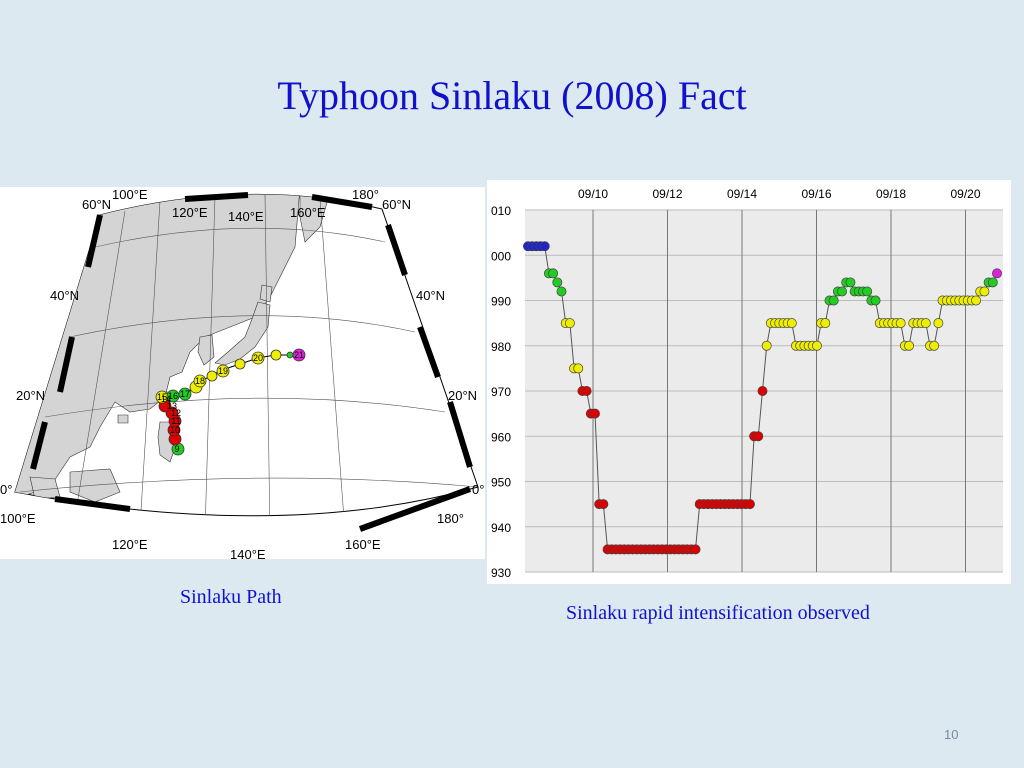 The height and width of the screenshot is (768, 1024). What do you see at coordinates (190, 212) in the screenshot?
I see `map-top-label: 120°E` at bounding box center [190, 212].